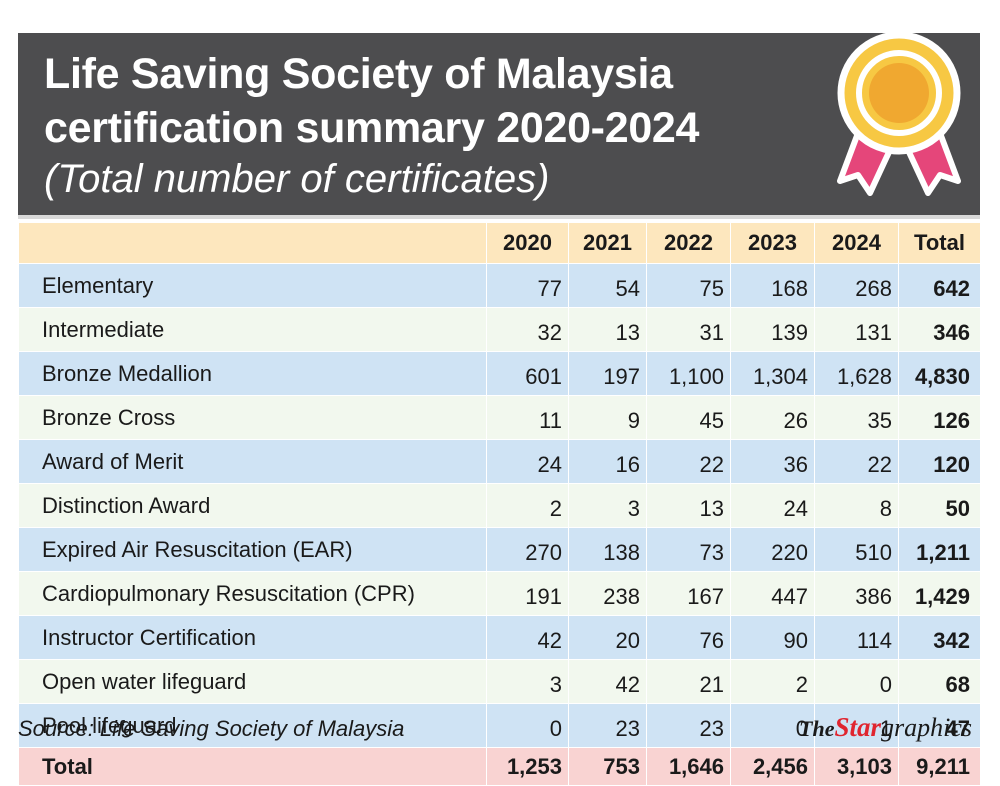  Describe the element at coordinates (252, 285) in the screenshot. I see `row-label: Elementary` at that location.